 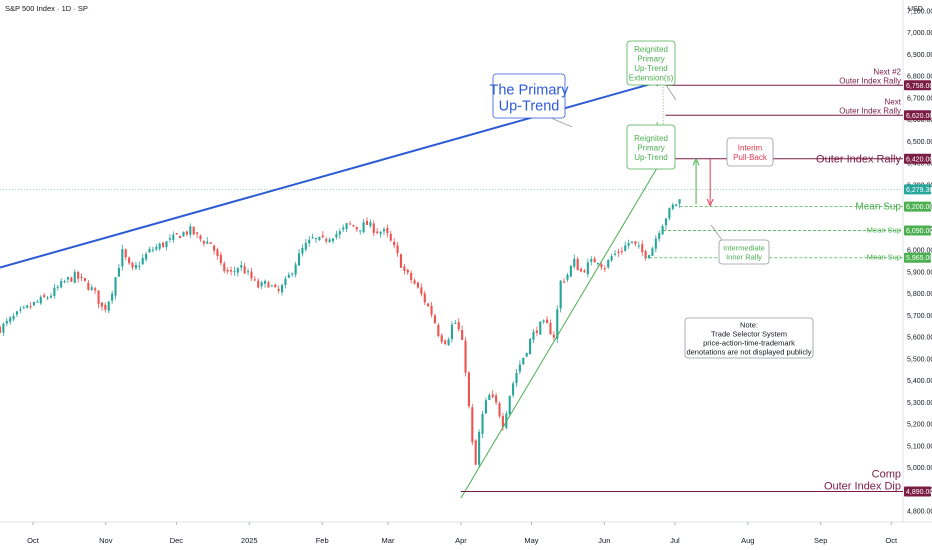 I want to click on time-tick-label: 2025, so click(x=249, y=540).